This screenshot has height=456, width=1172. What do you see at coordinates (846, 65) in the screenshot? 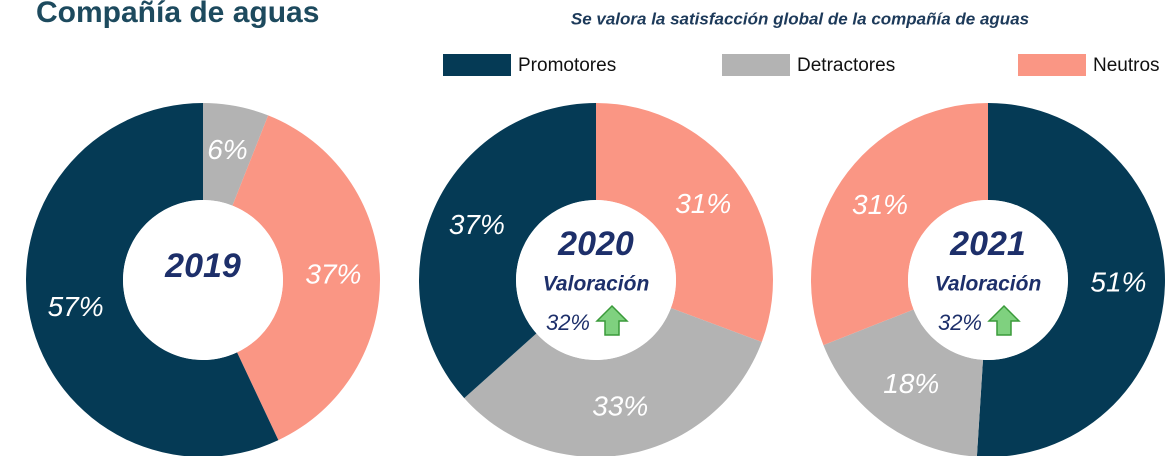
I see `legend-label: Detractores` at bounding box center [846, 65].